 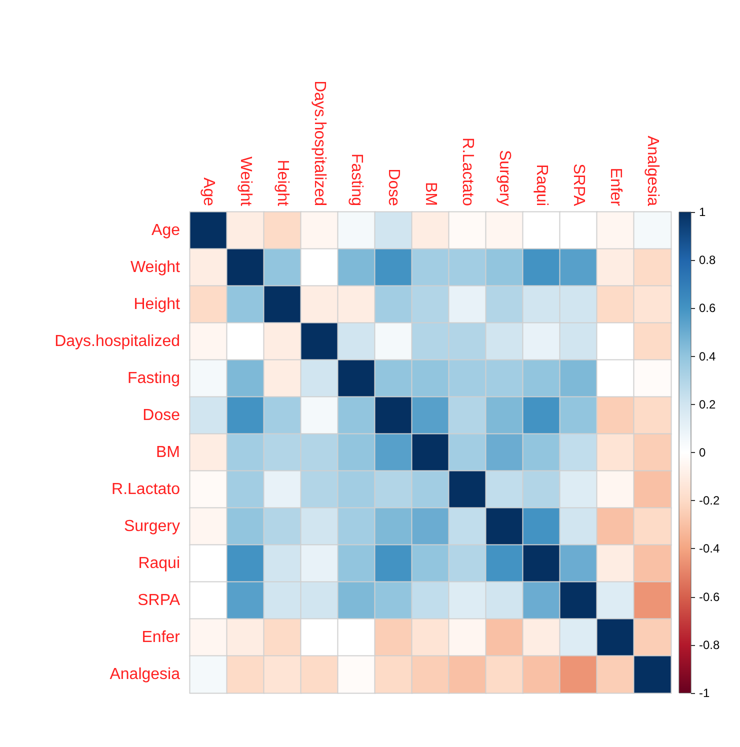 What do you see at coordinates (161, 415) in the screenshot?
I see `y-tick-label: Dose` at bounding box center [161, 415].